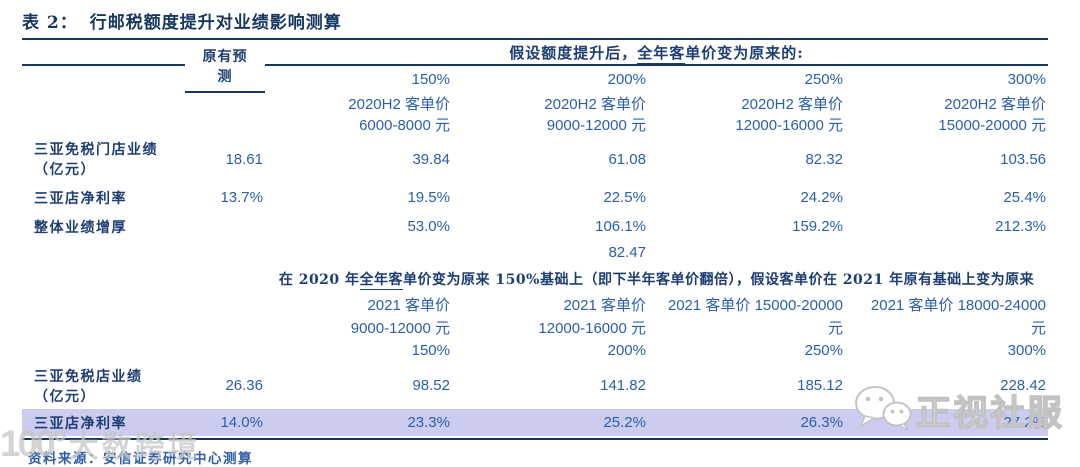 The image size is (1080, 467). What do you see at coordinates (430, 350) in the screenshot?
I see `pct-2021-150: 150%` at bounding box center [430, 350].